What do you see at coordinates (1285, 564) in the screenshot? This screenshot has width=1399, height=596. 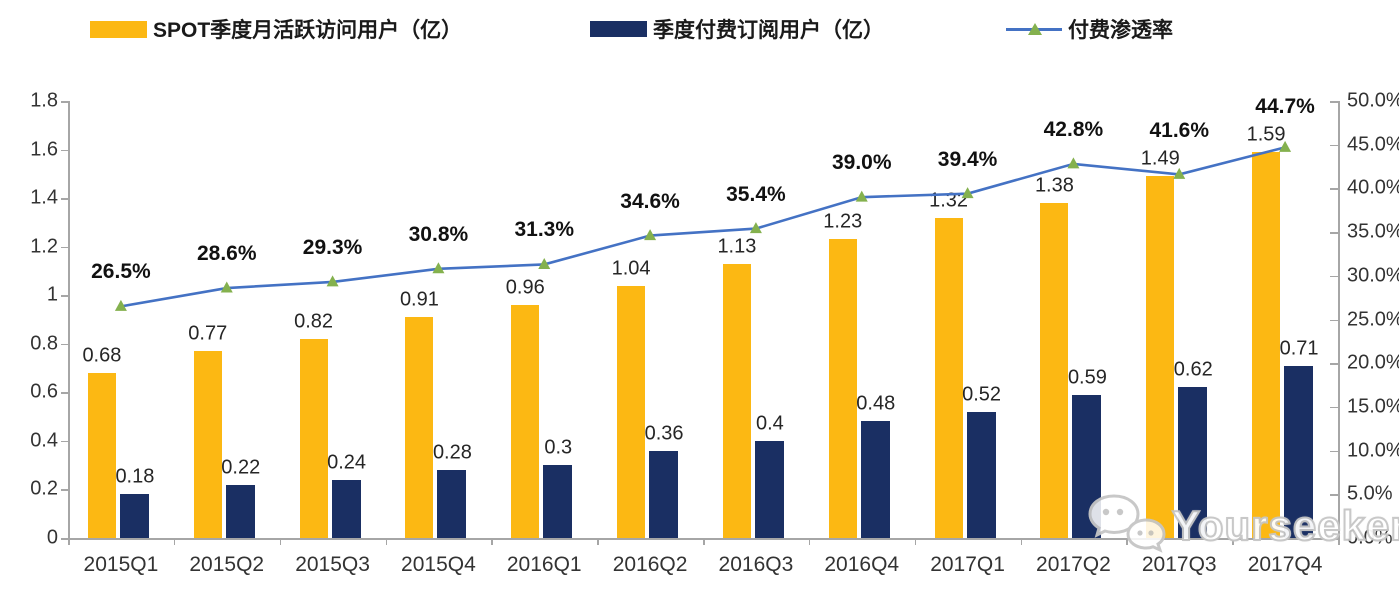 I see `x-axis-category-label: 2017Q4` at bounding box center [1285, 564].